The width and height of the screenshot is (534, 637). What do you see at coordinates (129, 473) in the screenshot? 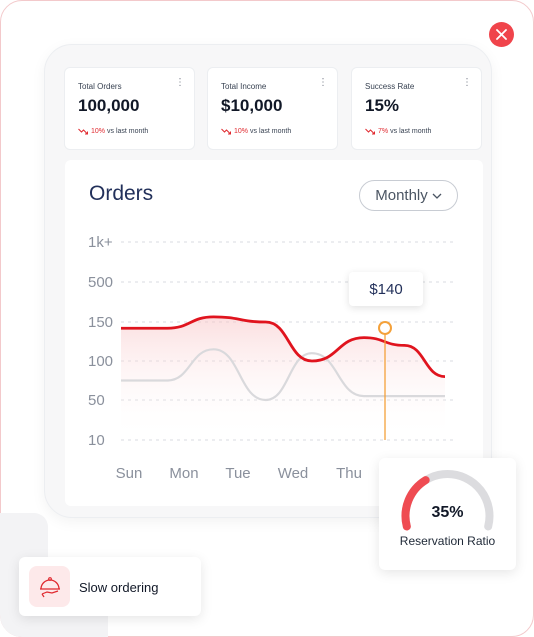
I see `x-tick-label: Sun` at bounding box center [129, 473].